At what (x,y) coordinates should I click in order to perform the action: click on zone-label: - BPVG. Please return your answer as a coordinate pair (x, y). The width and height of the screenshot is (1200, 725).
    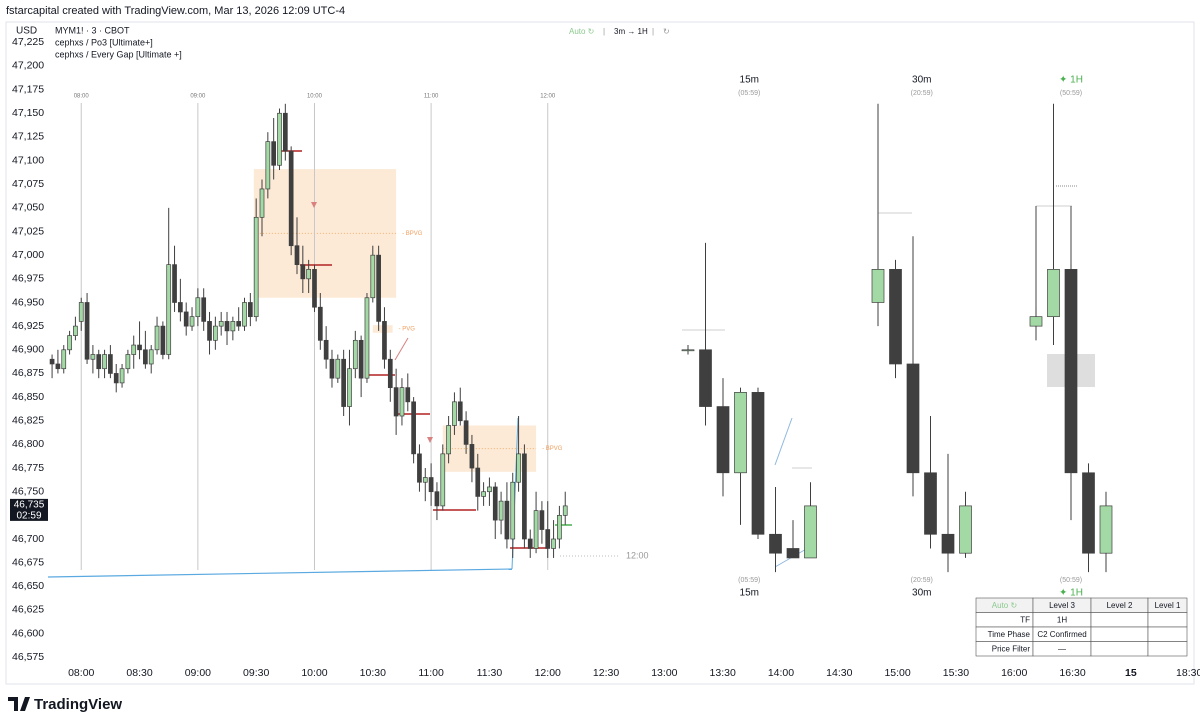
    Looking at the image, I should click on (412, 234).